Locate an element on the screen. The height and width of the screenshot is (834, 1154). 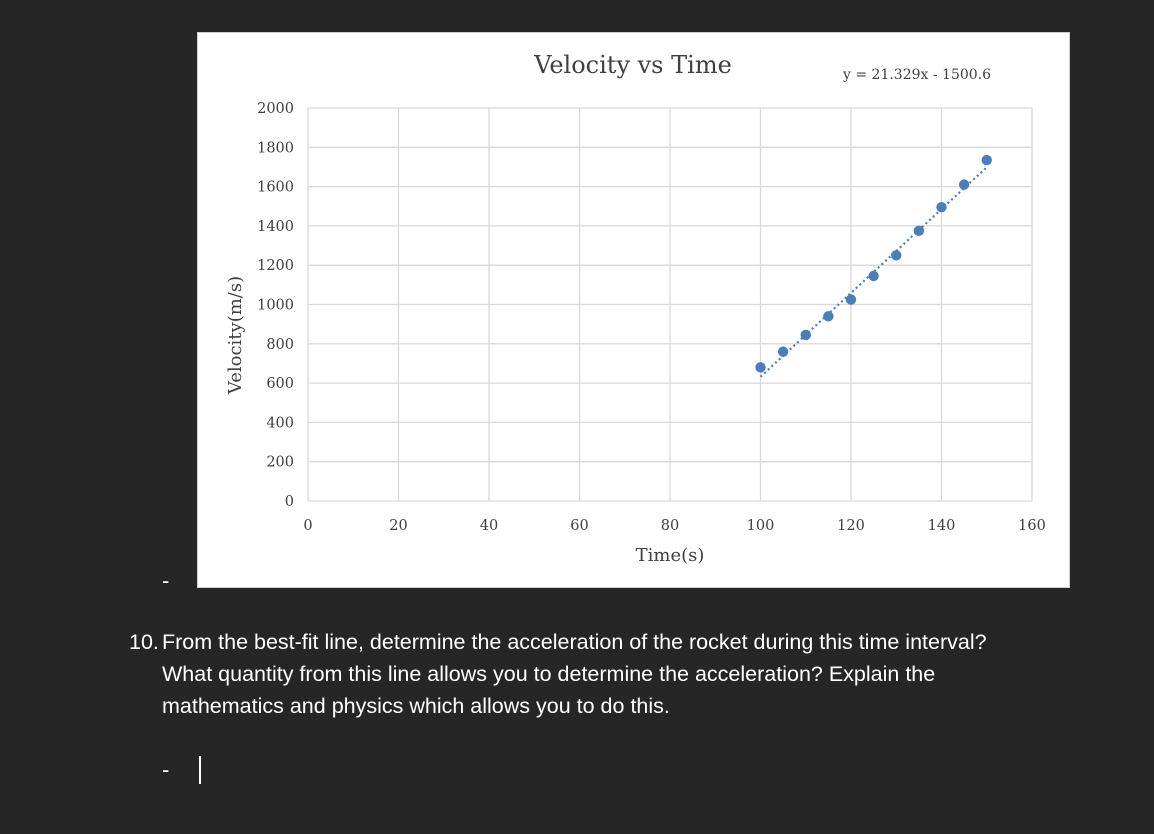
answer-input-line: - is located at coordinates (182, 770).